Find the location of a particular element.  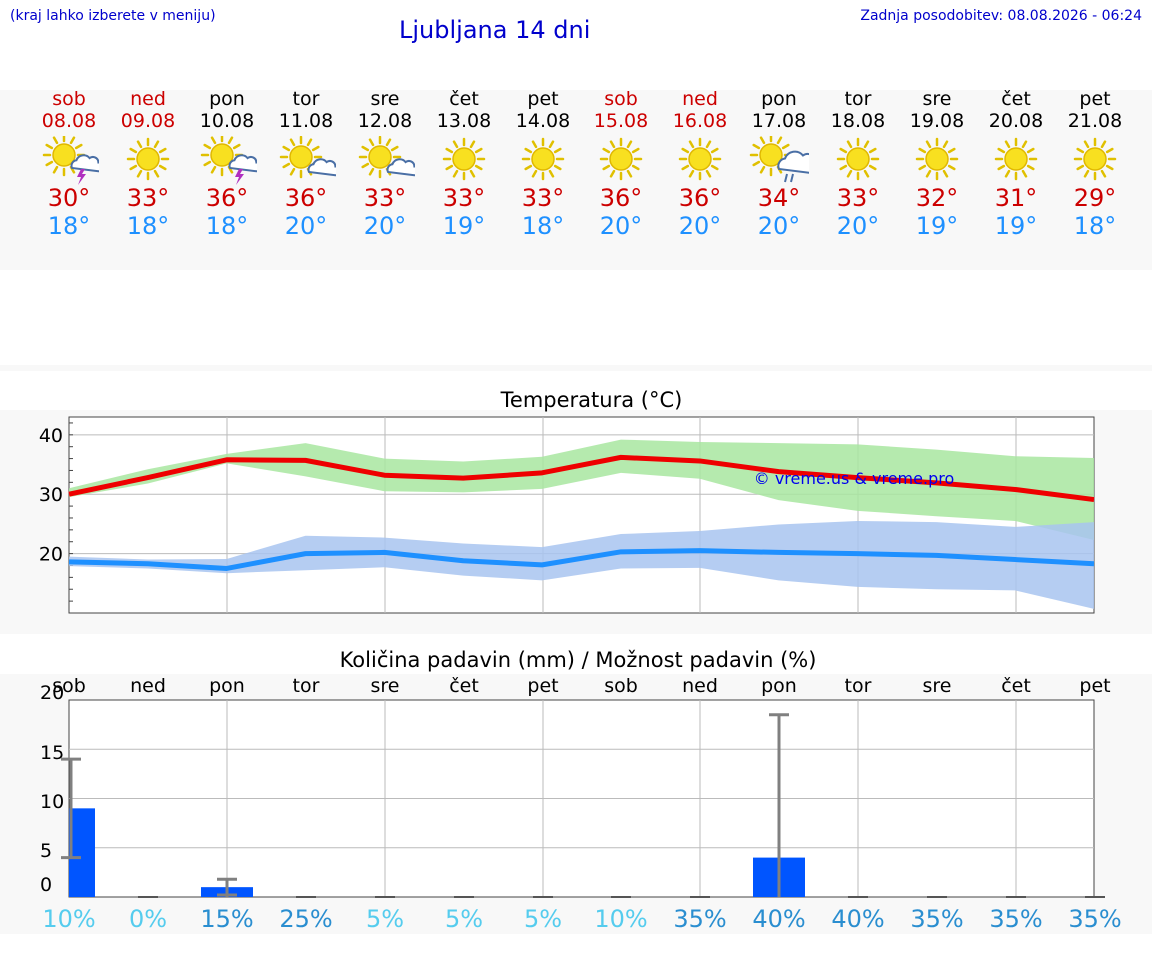

sun-cloud-rain-icon is located at coordinates (779, 159).